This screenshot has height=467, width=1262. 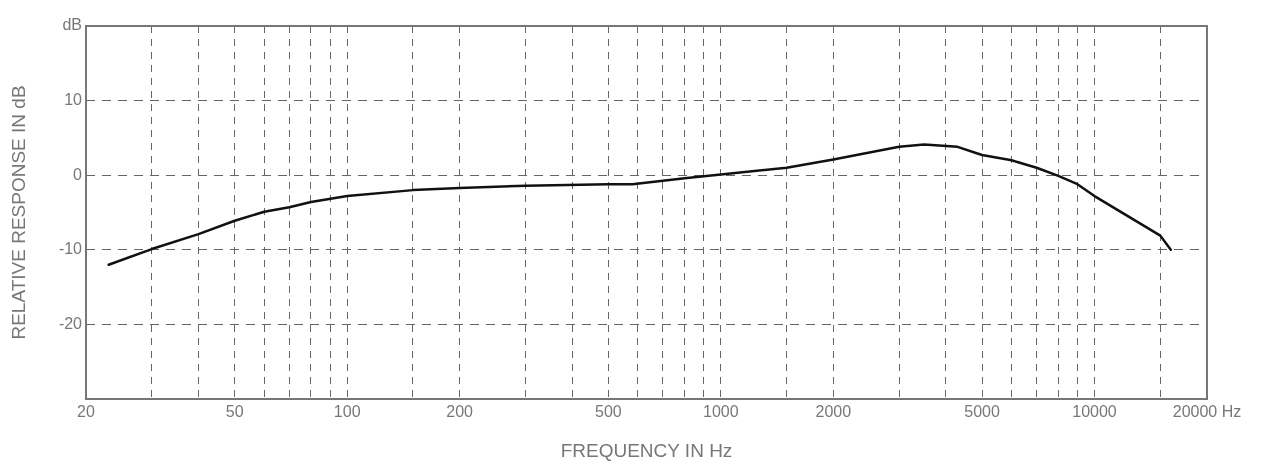 I want to click on x-tick-label: 20, so click(x=86, y=412).